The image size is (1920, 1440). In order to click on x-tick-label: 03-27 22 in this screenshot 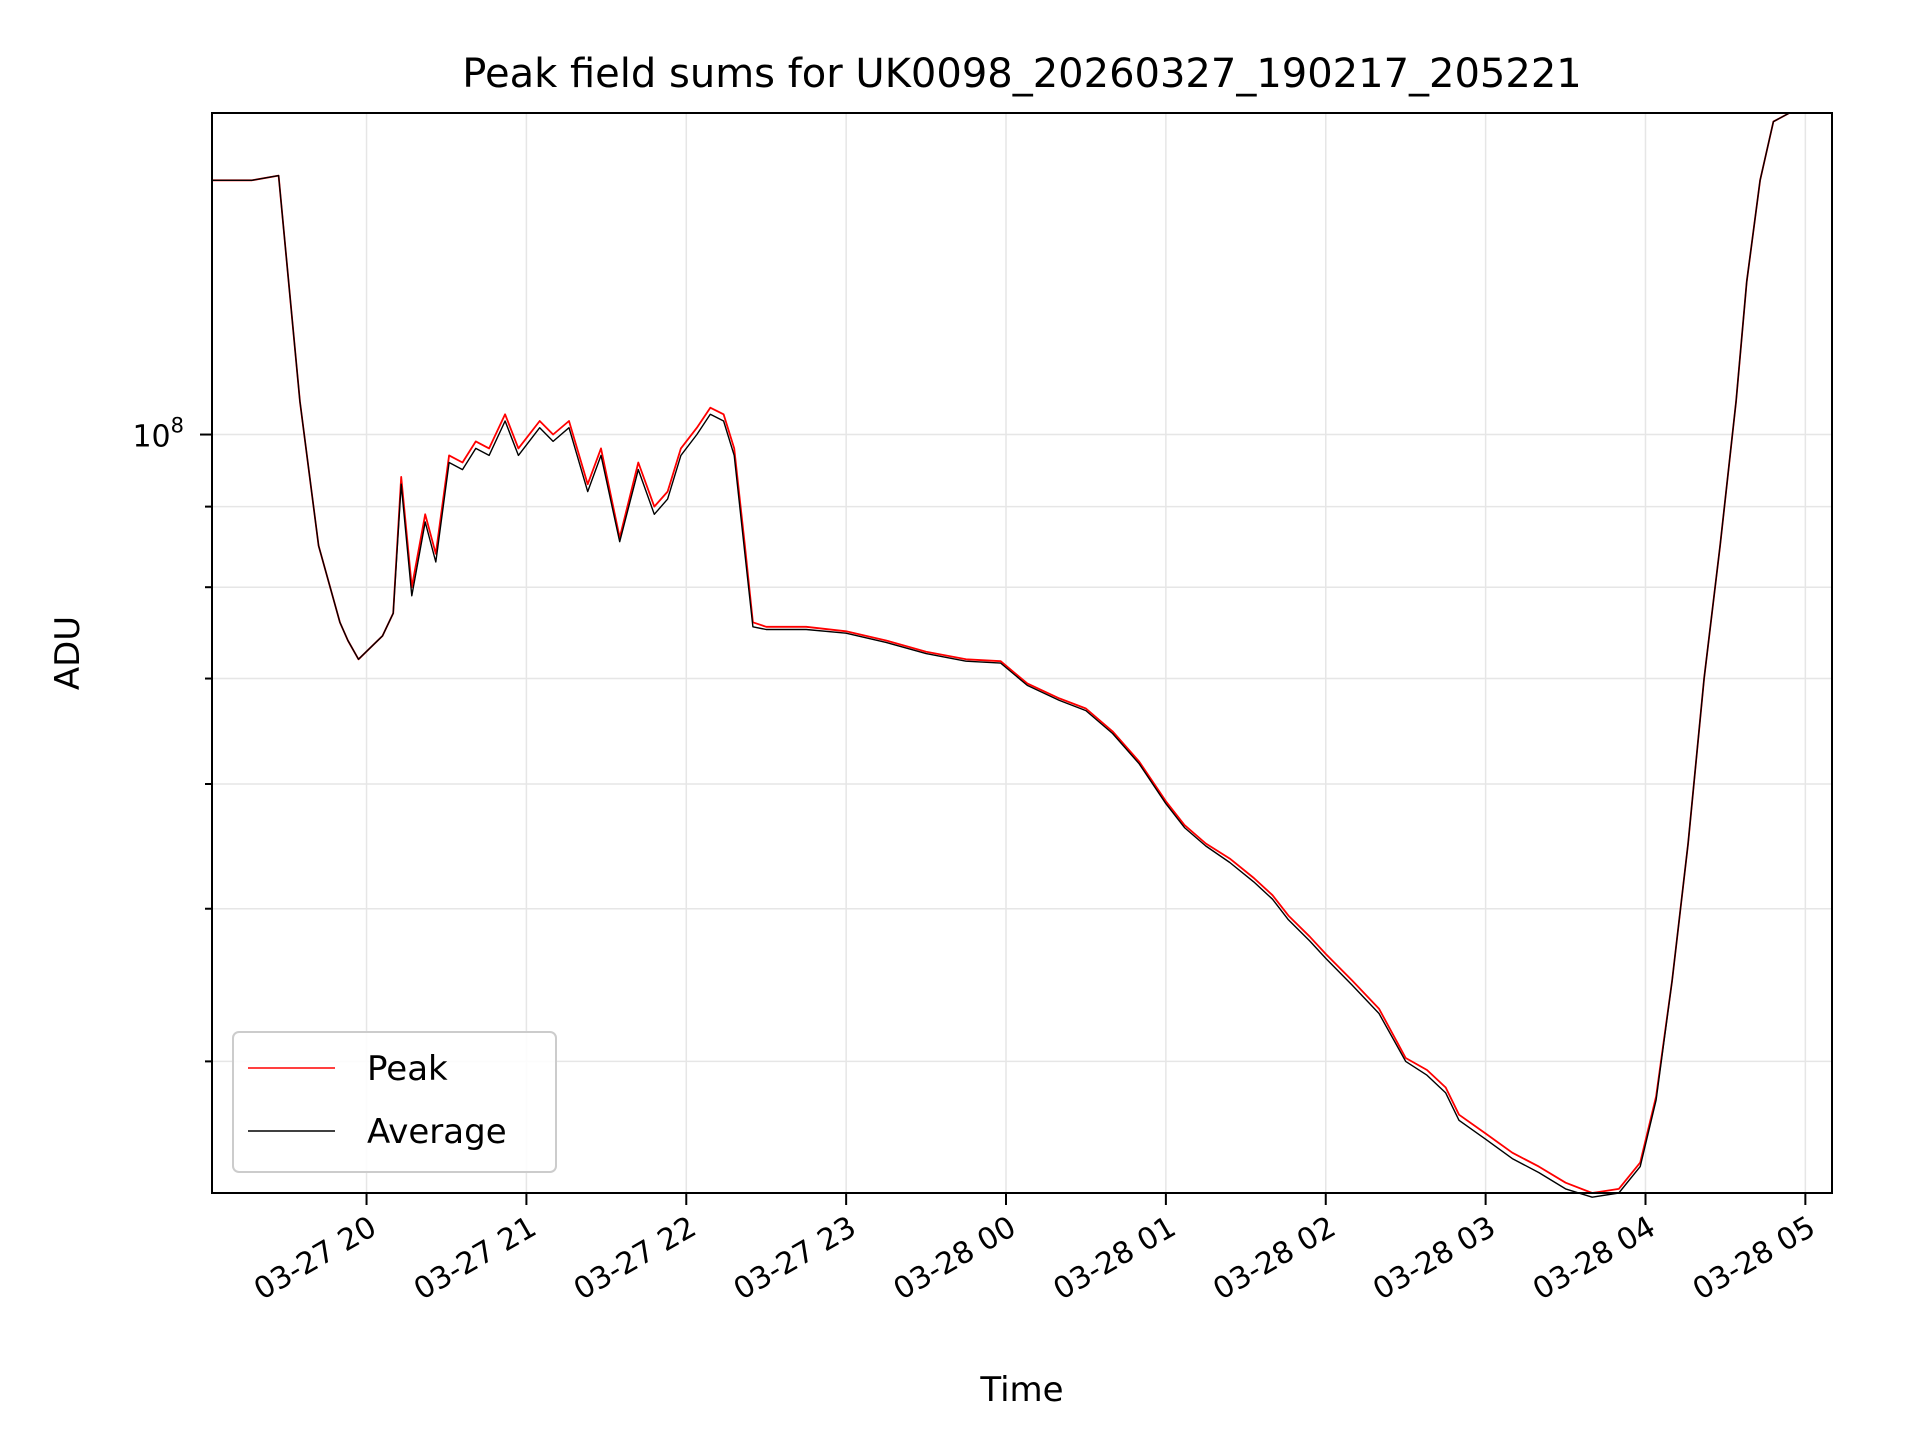, I will do `click(635, 1259)`.